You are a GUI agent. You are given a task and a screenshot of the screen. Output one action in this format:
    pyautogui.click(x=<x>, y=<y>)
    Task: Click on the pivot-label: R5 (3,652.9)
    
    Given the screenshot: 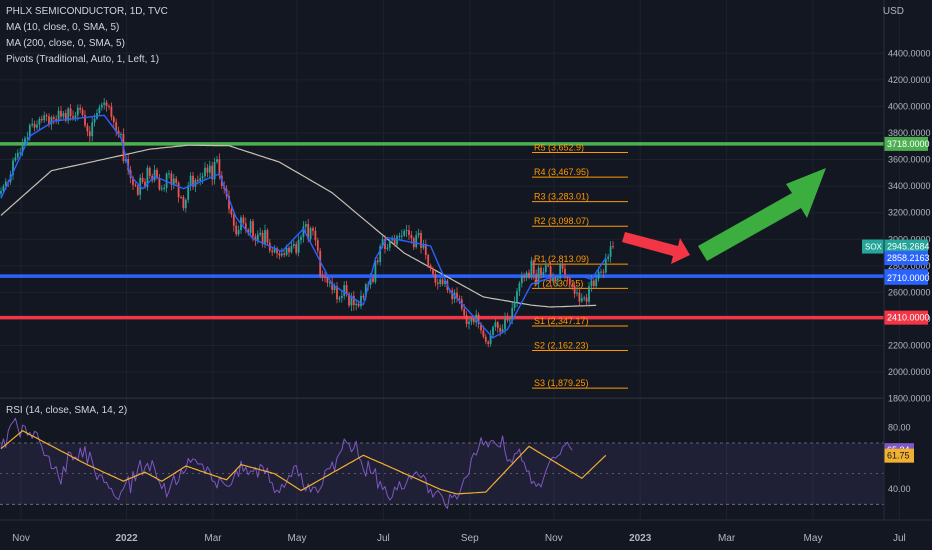 What is the action you would take?
    pyautogui.click(x=559, y=148)
    